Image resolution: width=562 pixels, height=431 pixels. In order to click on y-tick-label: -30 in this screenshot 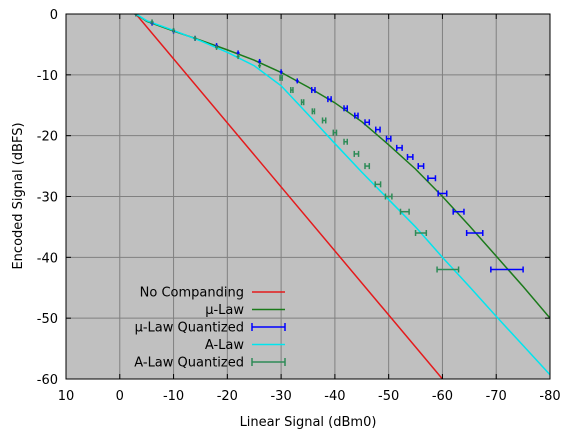, I will do `click(47, 198)`.